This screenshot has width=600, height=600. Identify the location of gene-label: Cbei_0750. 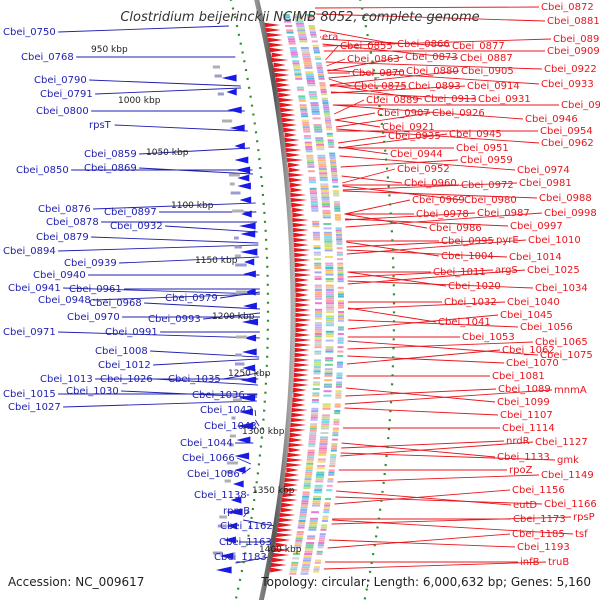
(29, 32).